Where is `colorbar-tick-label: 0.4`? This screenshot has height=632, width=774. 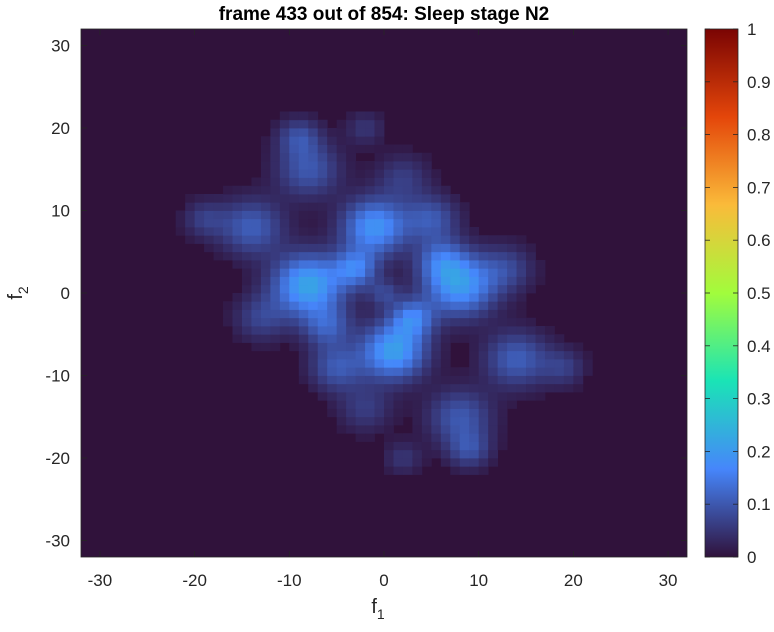 colorbar-tick-label: 0.4 is located at coordinates (759, 346).